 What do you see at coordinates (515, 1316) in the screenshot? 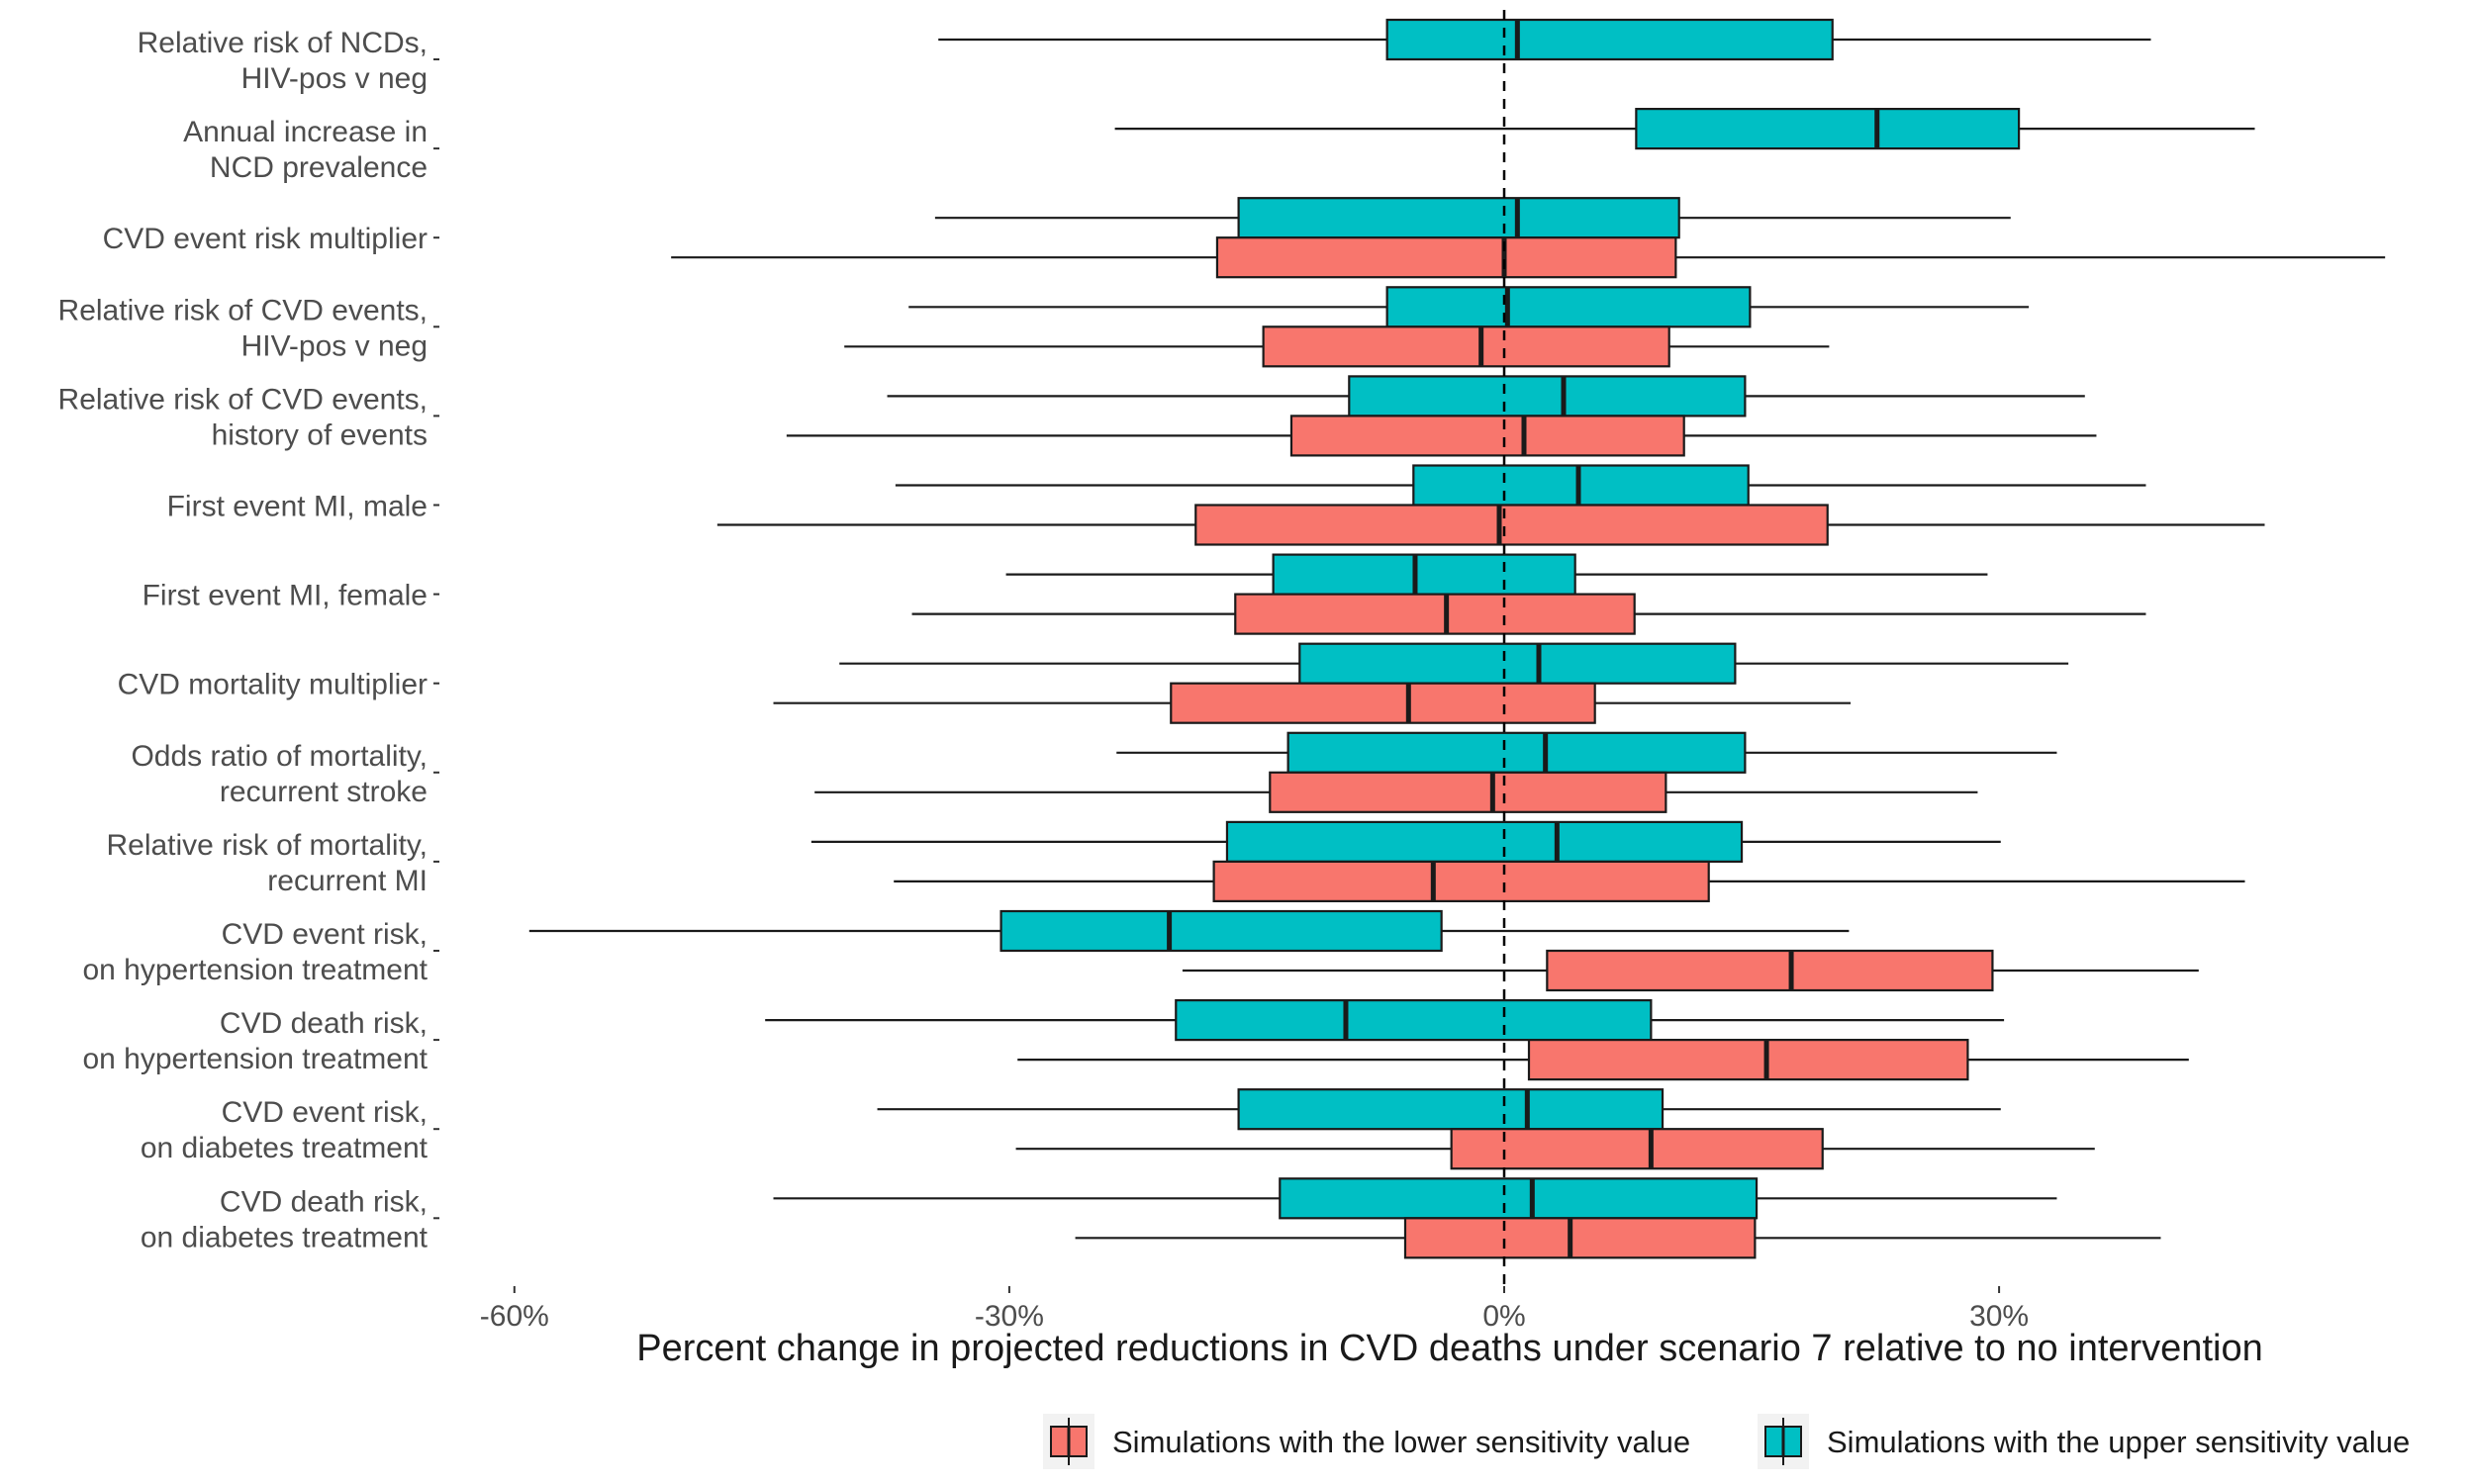
I see `x-tick-label-0: -60%` at bounding box center [515, 1316].